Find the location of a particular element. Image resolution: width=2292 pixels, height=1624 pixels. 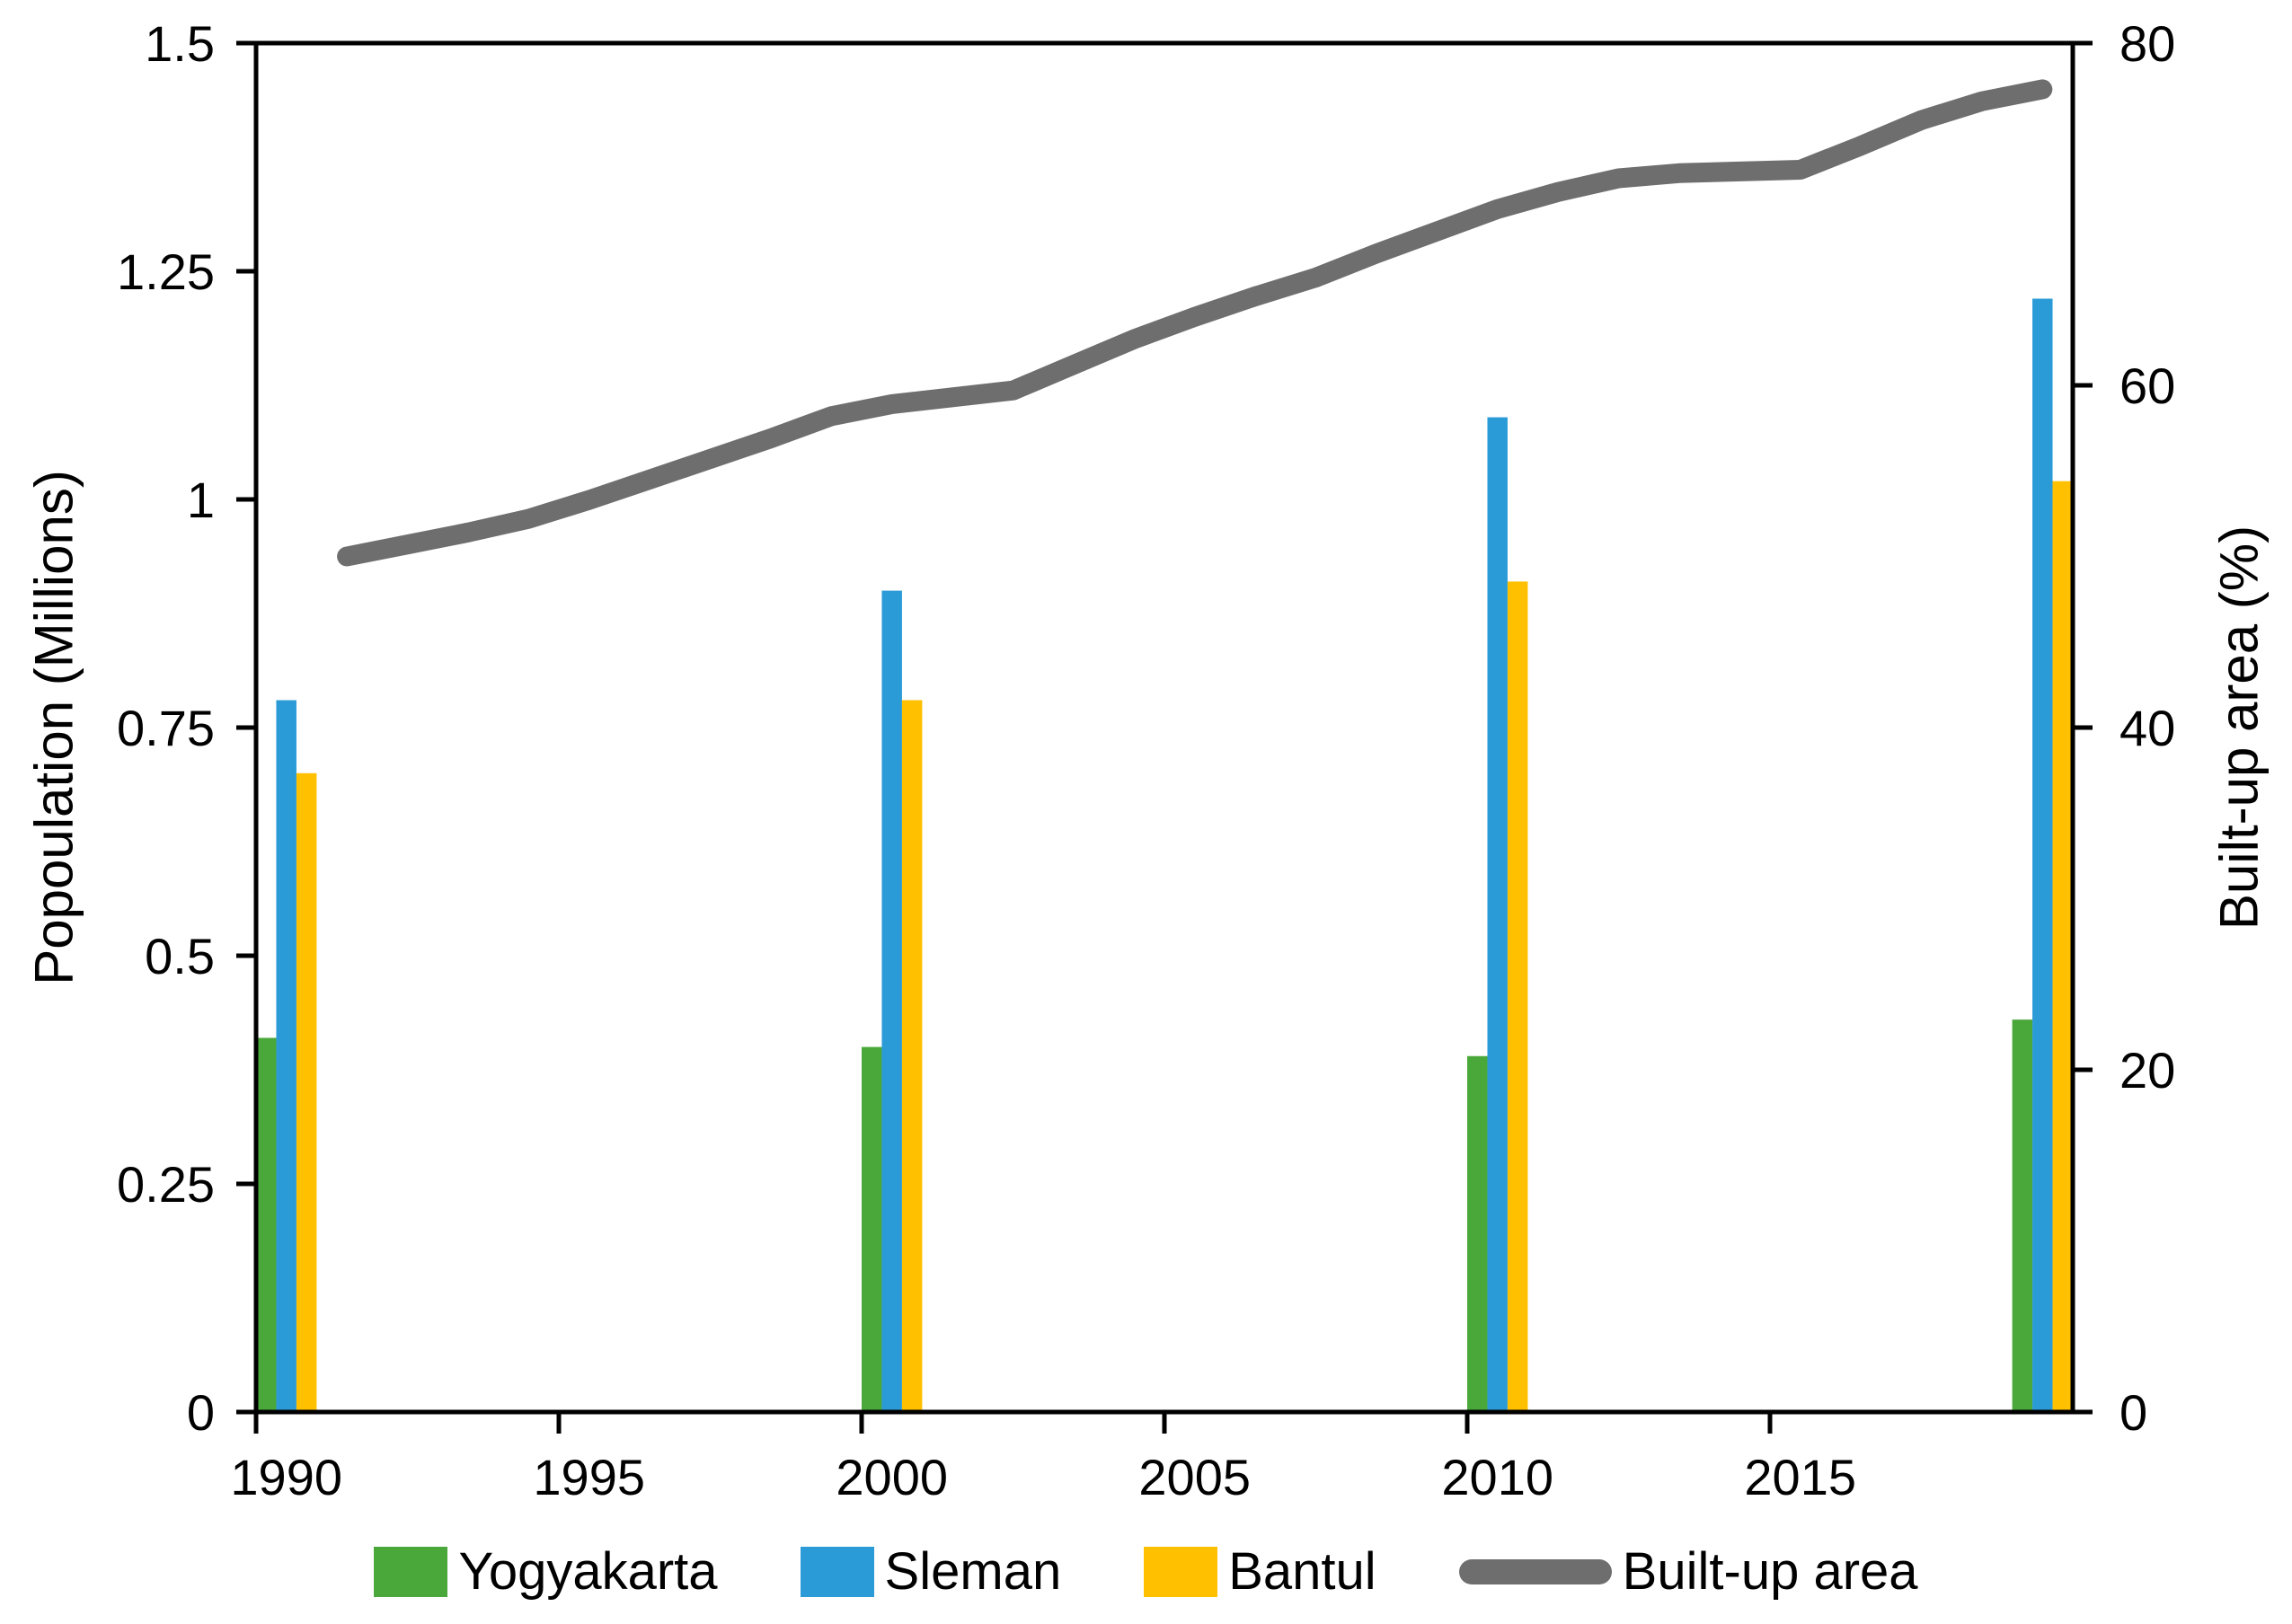

bar-yogyakarta-1990 is located at coordinates (267, 1224).